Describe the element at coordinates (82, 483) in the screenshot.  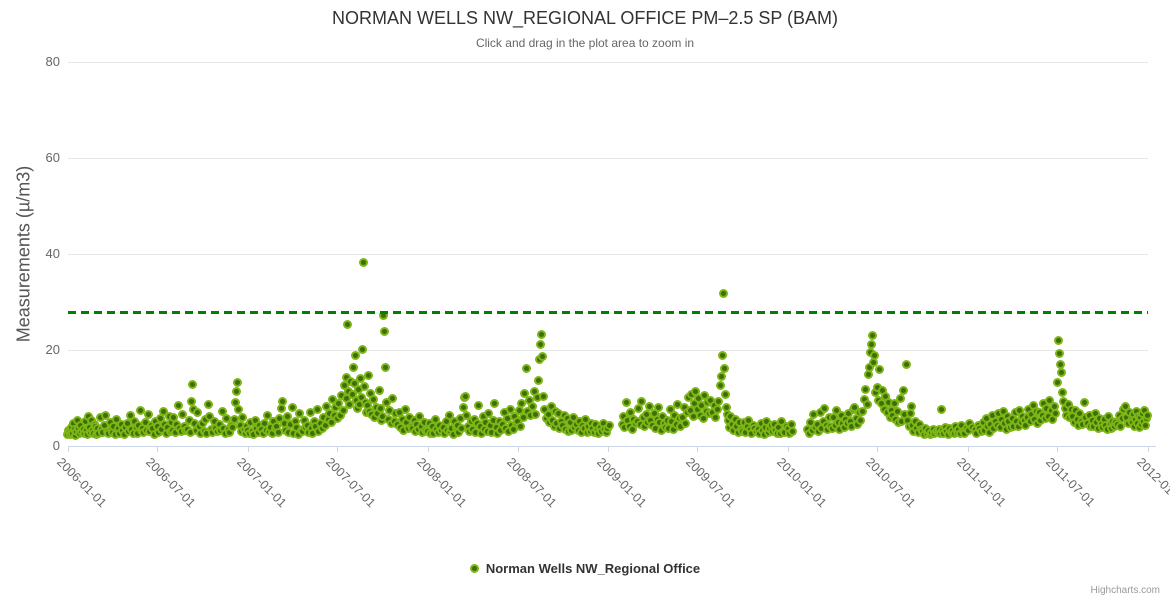
I see `x-axis-label: 2006-01-01` at that location.